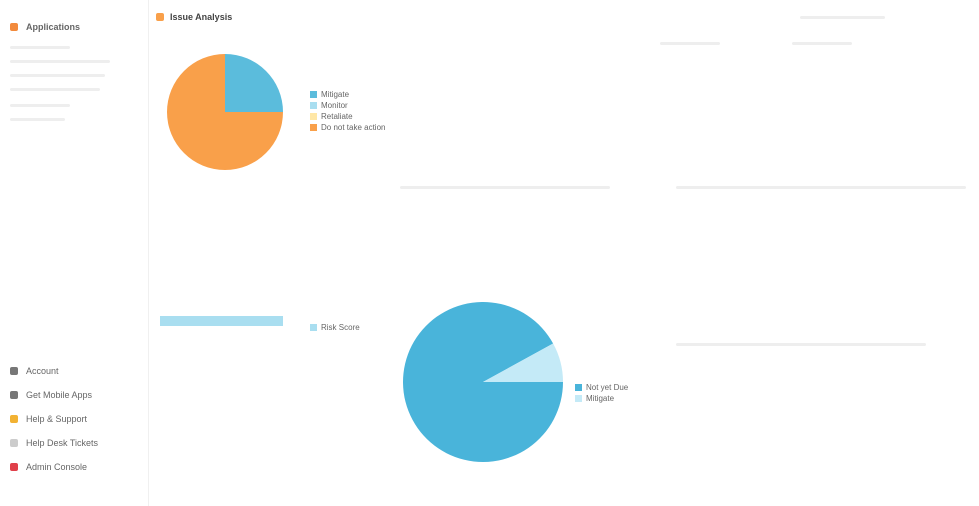 The width and height of the screenshot is (979, 506). I want to click on menu-label: Account, so click(42, 371).